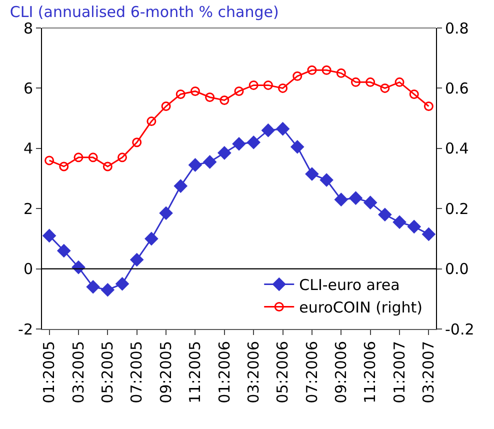  Describe the element at coordinates (349, 285) in the screenshot. I see `legend-label: CLI-euro area` at that location.